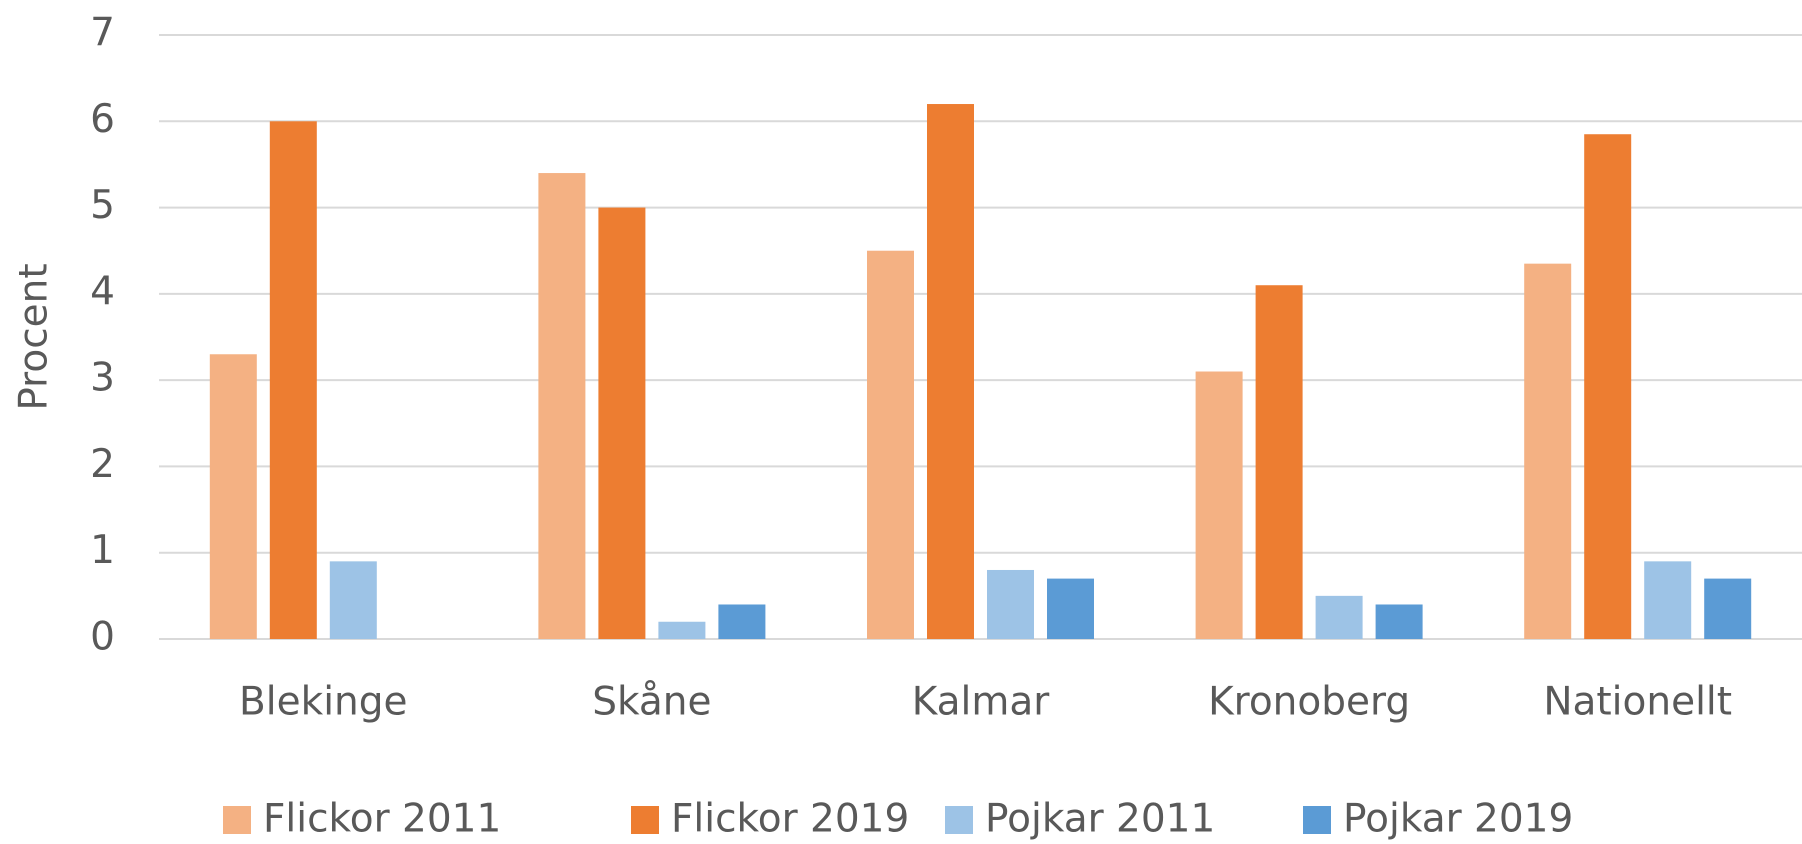  Describe the element at coordinates (102, 378) in the screenshot. I see `y-tick-label: 3` at that location.